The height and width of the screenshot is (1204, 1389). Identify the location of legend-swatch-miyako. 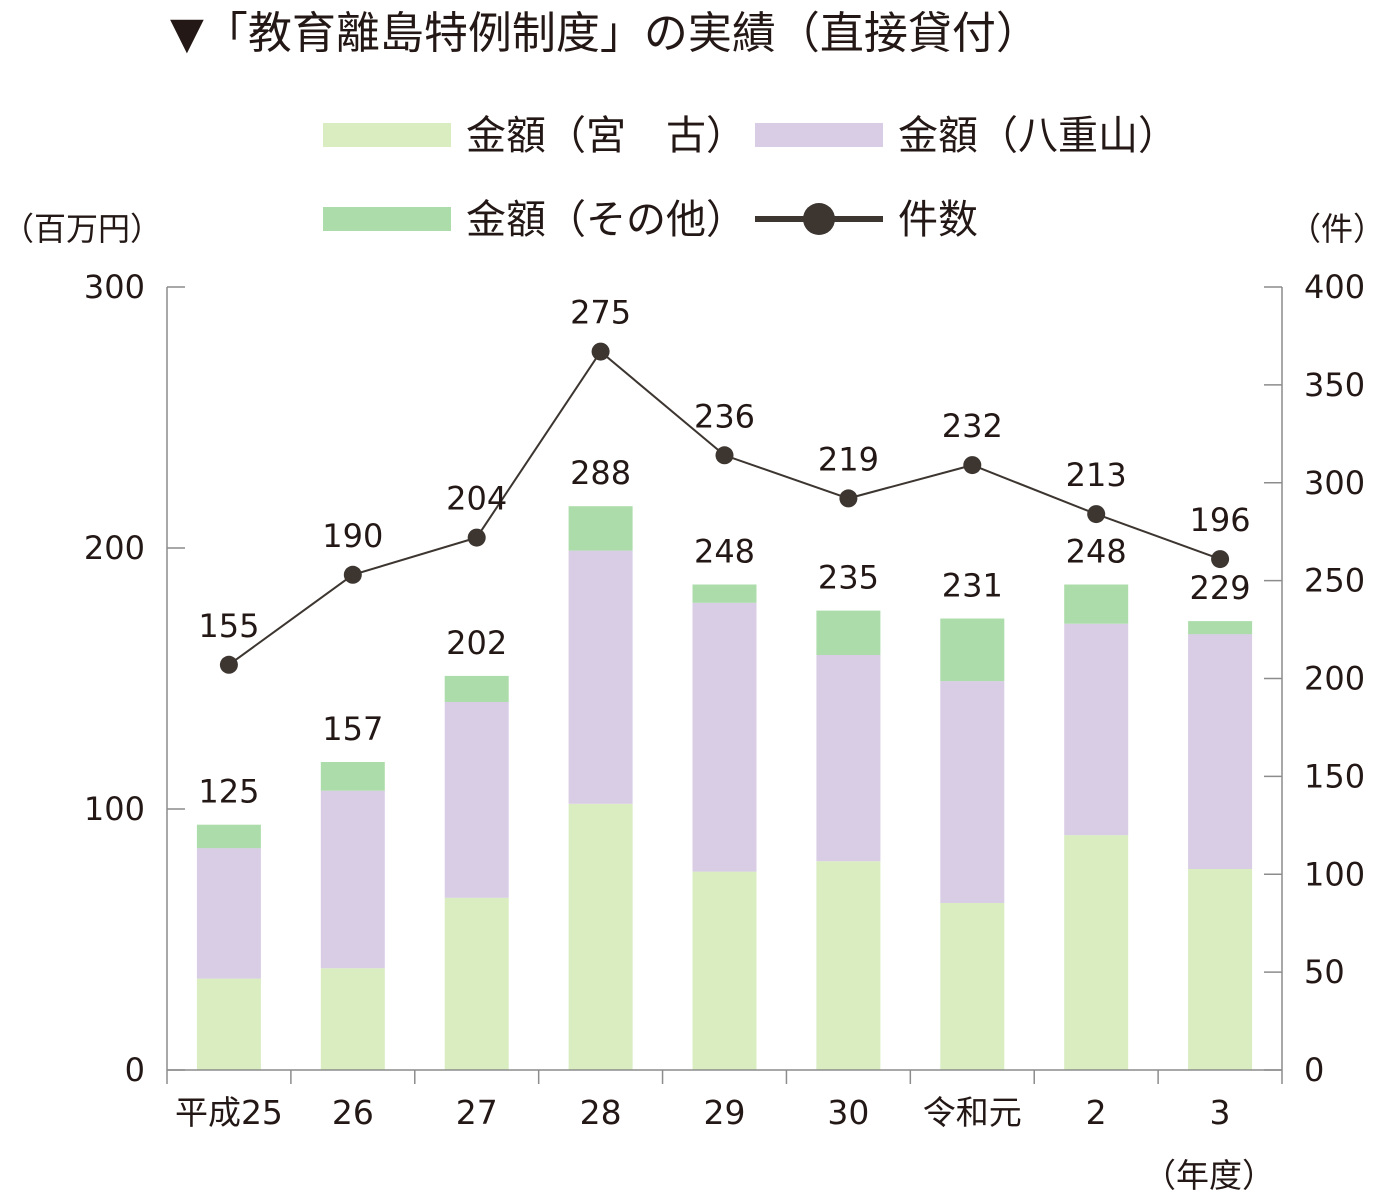
(387, 135).